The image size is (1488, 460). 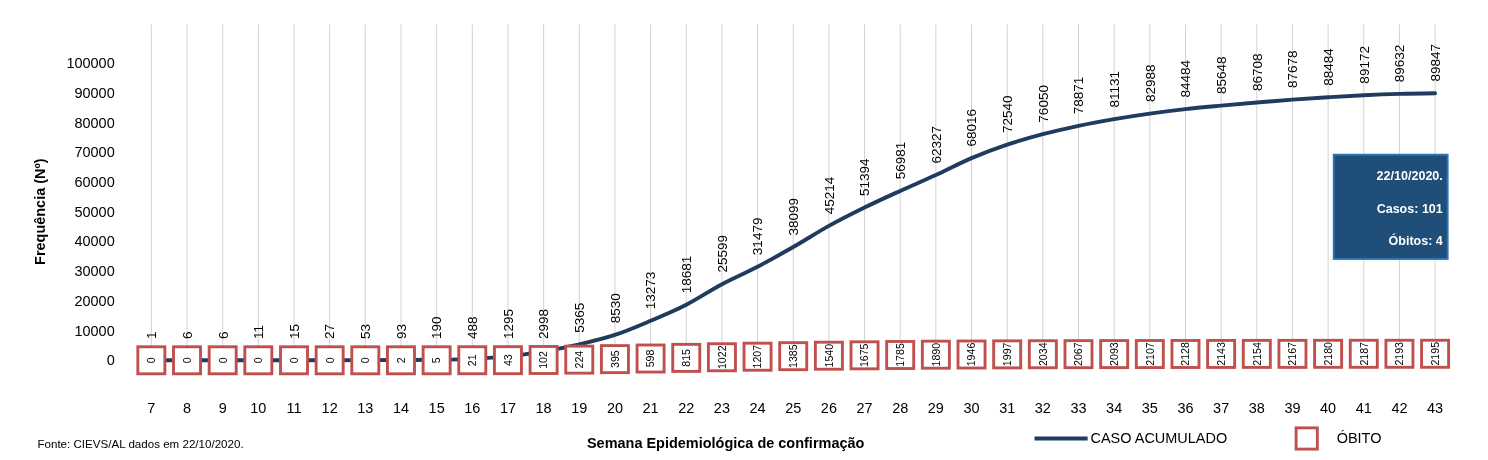 I want to click on data-label: 15, so click(x=294, y=332).